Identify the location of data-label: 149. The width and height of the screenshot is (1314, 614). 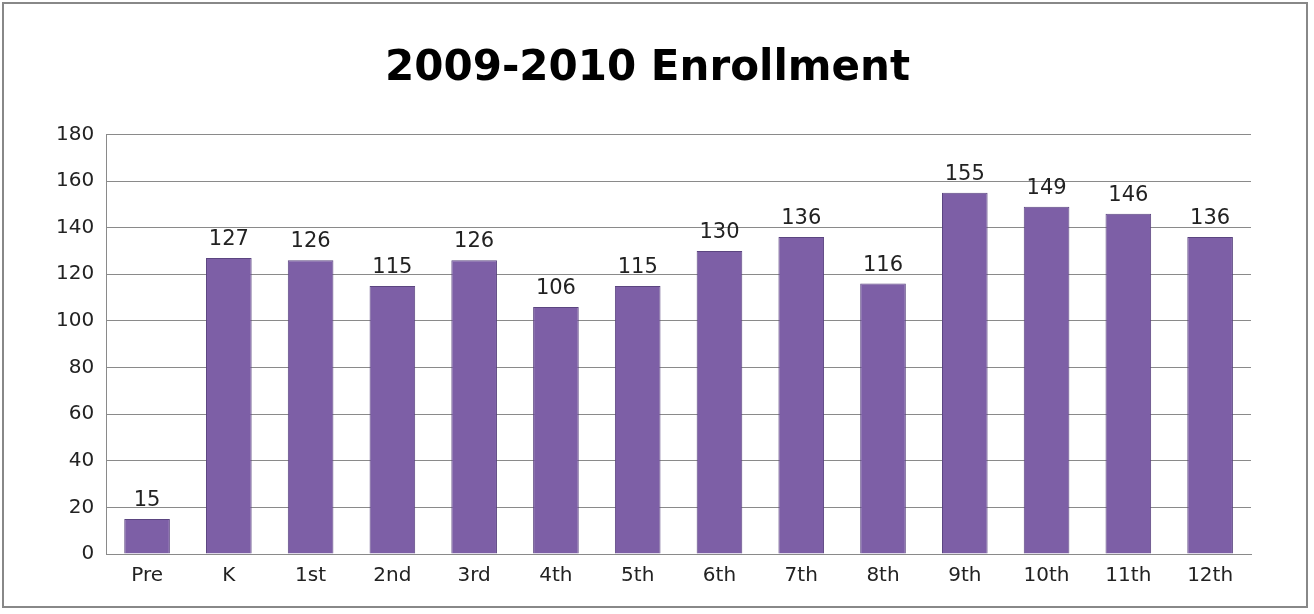
(1046, 186).